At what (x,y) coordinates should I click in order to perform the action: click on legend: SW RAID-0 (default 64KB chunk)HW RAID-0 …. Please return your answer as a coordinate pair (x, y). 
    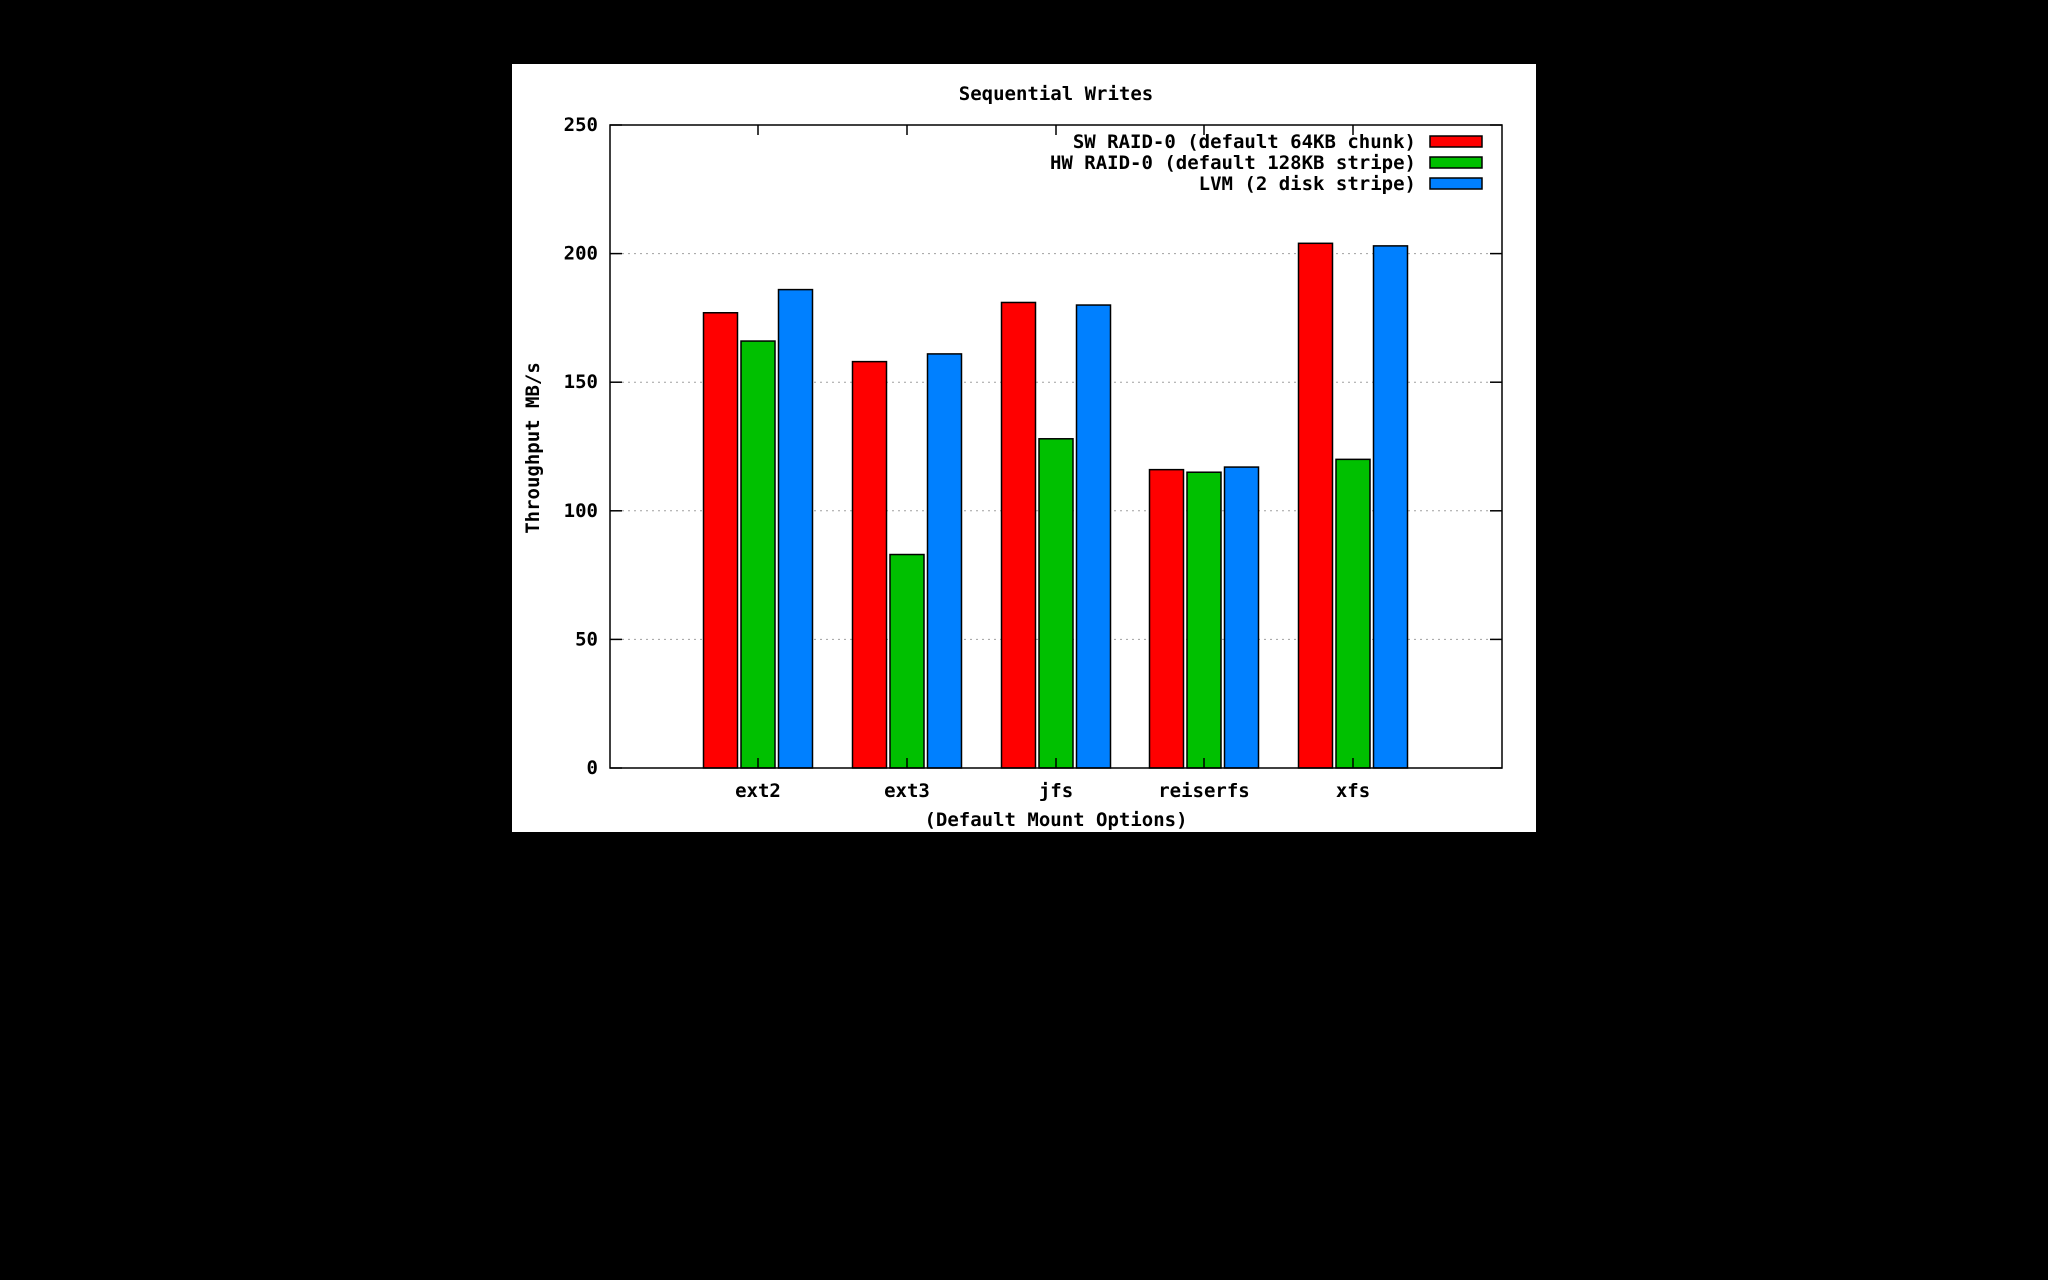
    Looking at the image, I should click on (1266, 163).